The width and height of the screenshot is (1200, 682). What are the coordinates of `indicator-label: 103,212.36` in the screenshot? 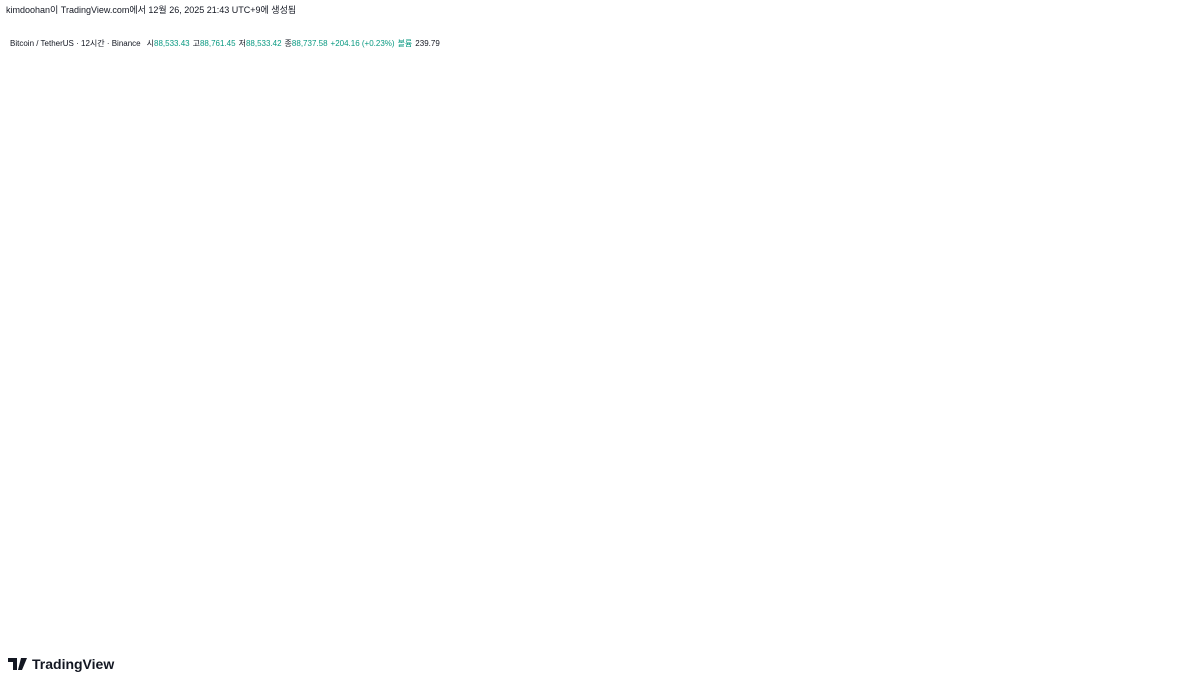 It's located at (1171, 167).